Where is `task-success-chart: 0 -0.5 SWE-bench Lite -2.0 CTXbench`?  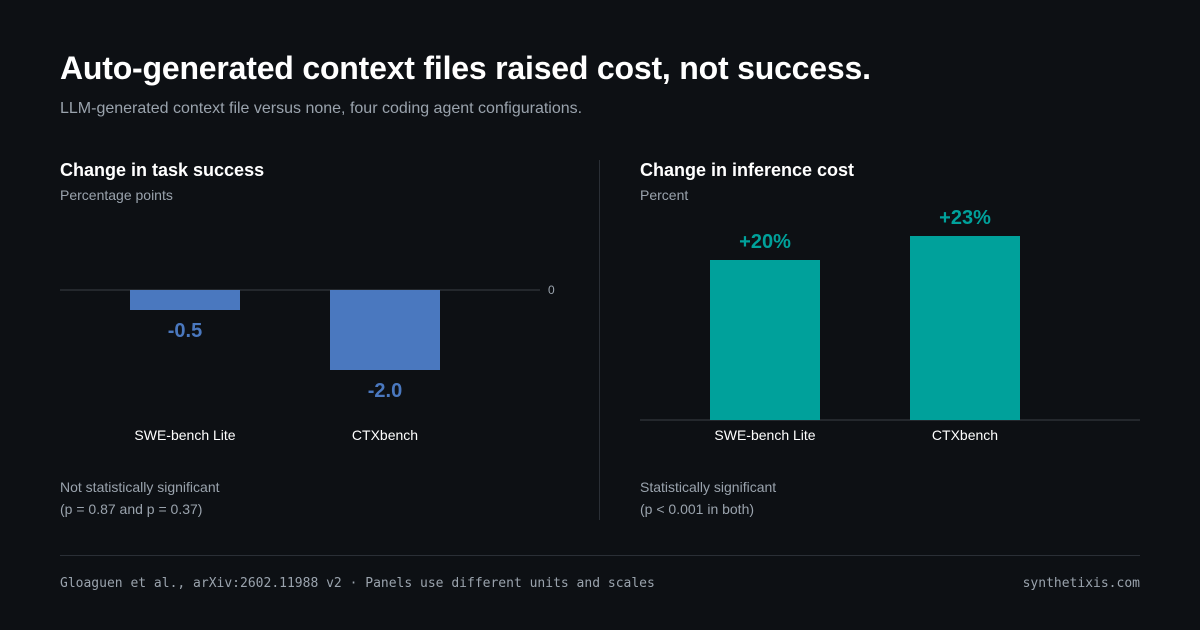
task-success-chart: 0 -0.5 SWE-bench Lite -2.0 CTXbench is located at coordinates (307, 363).